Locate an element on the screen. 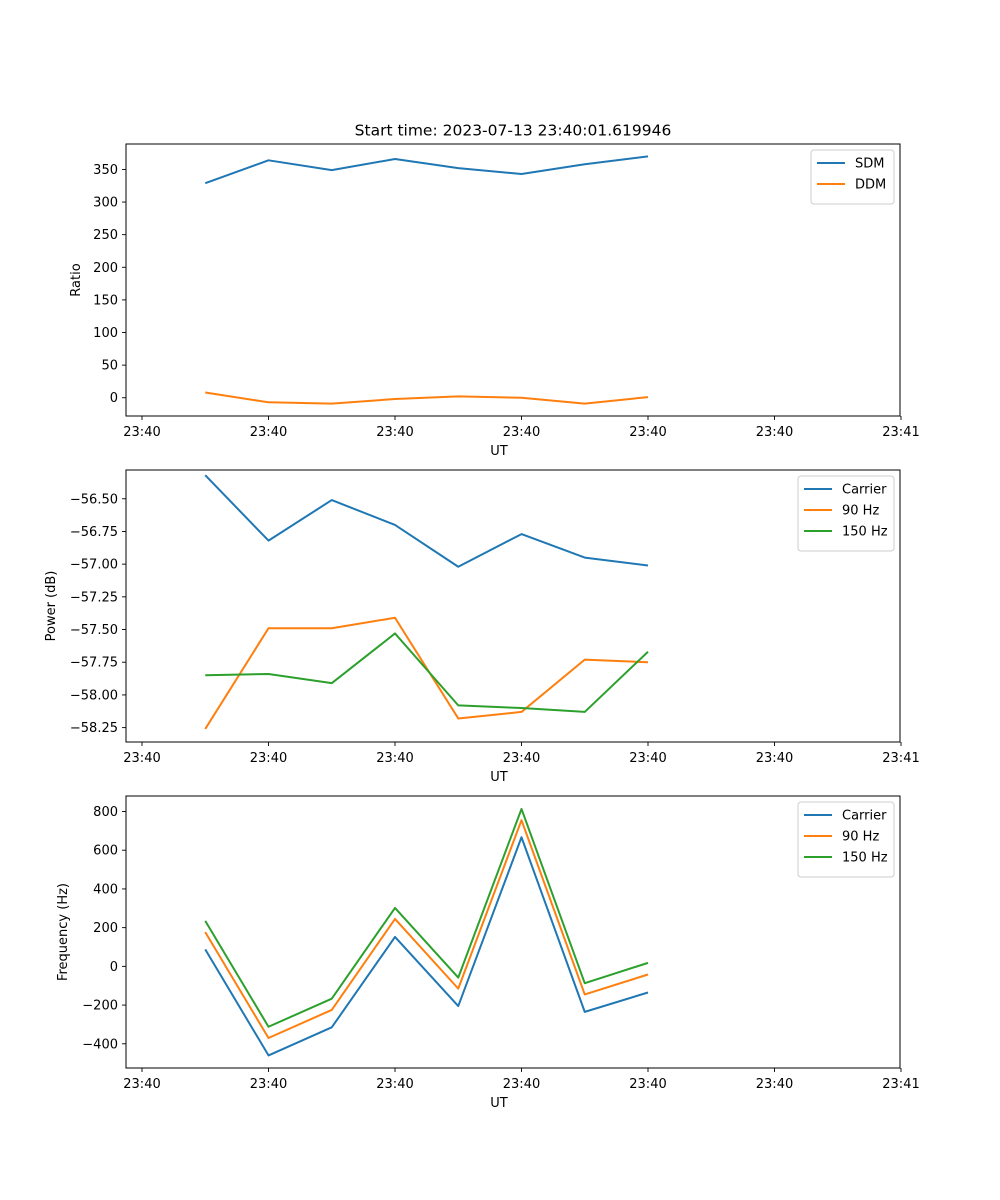 Image resolution: width=1000 pixels, height=1200 pixels. y-tick-label: −57.00 is located at coordinates (94, 565).